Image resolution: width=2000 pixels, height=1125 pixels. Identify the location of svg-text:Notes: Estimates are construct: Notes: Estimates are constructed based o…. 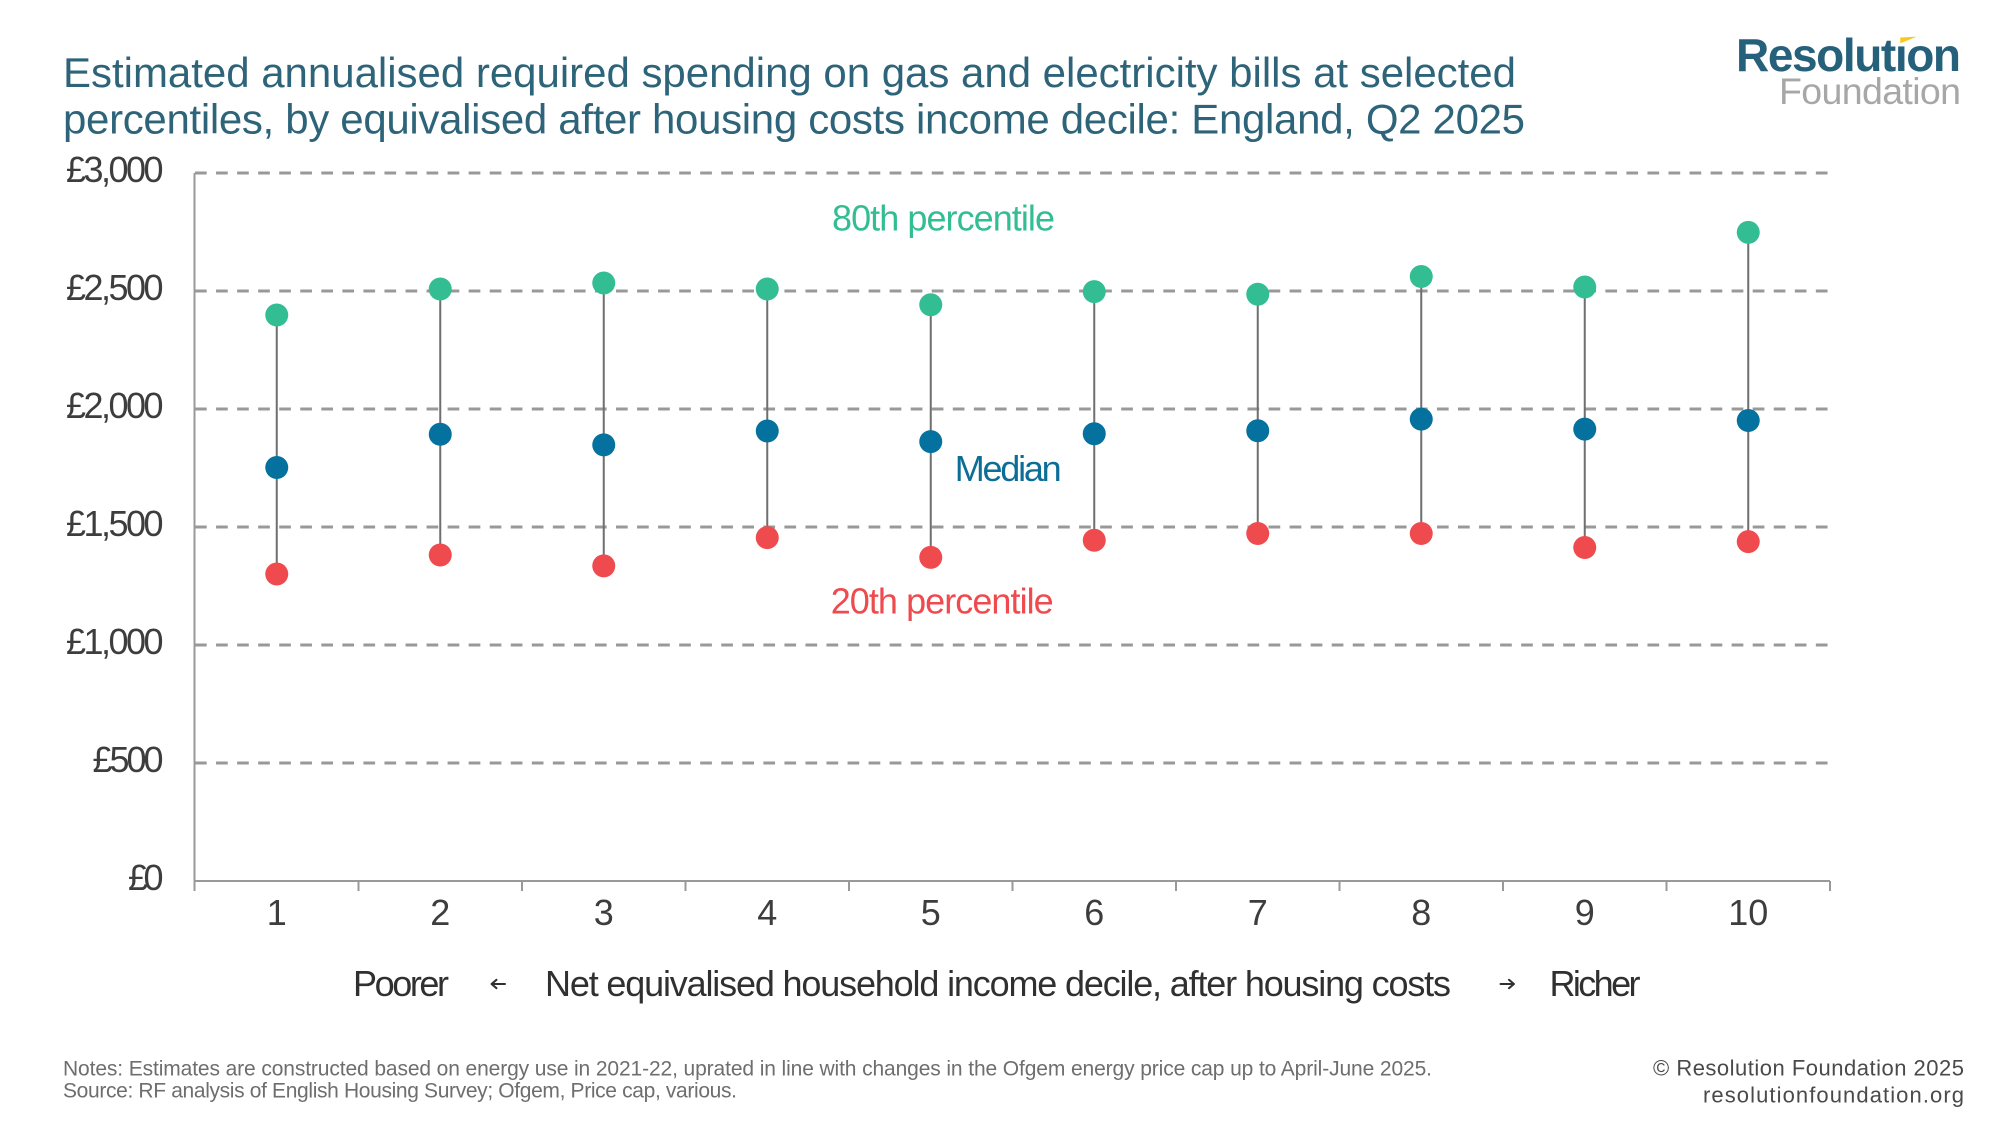
(747, 1069).